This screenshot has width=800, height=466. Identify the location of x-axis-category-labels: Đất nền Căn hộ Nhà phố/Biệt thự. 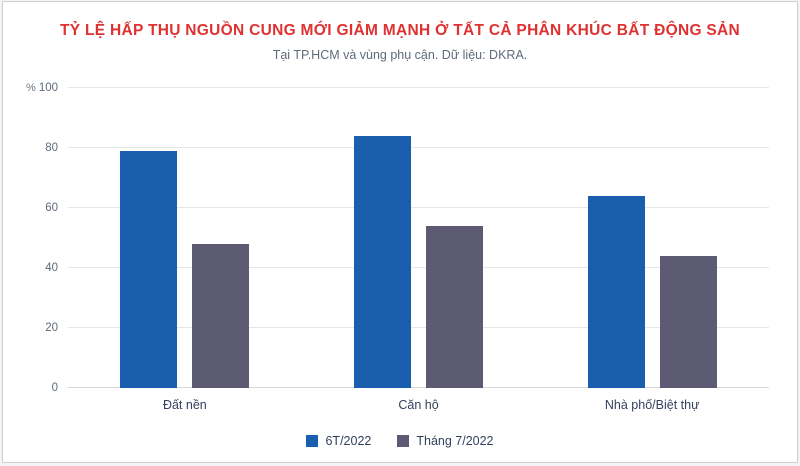
(418, 405).